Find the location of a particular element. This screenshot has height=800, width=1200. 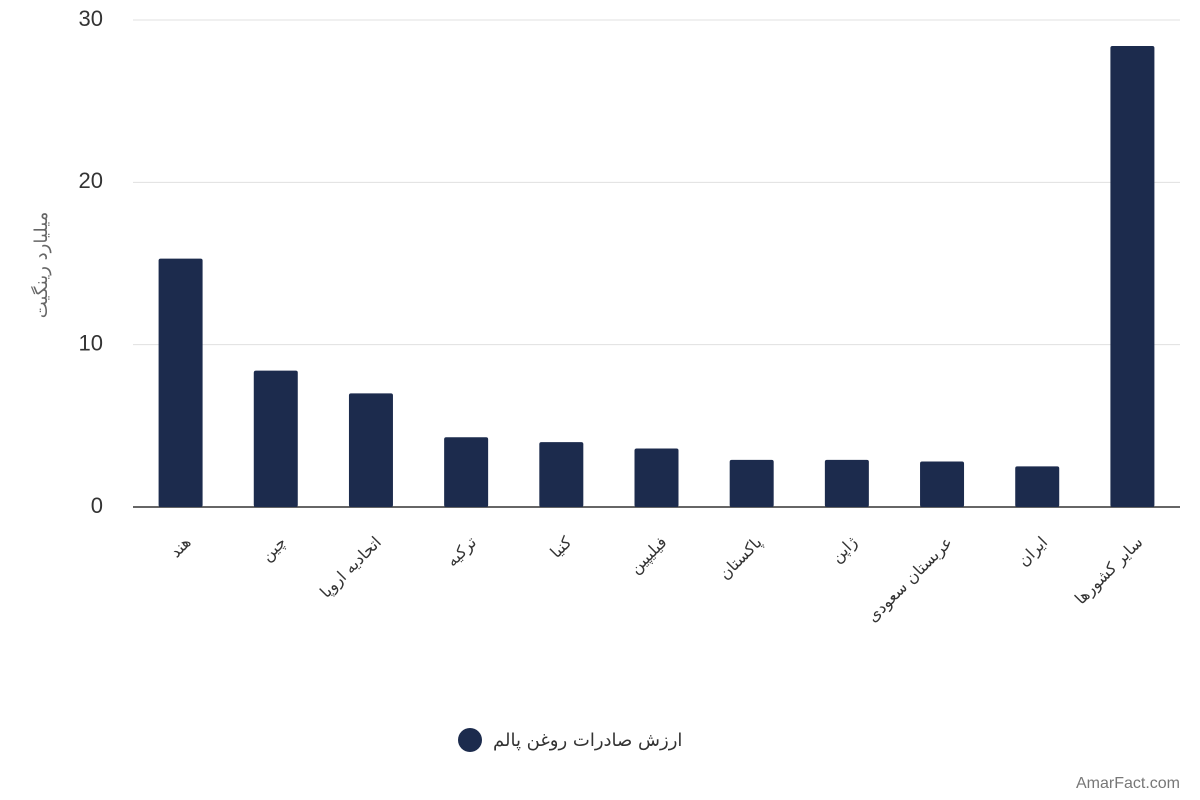

x-tick-label: ایران is located at coordinates (1033, 552).